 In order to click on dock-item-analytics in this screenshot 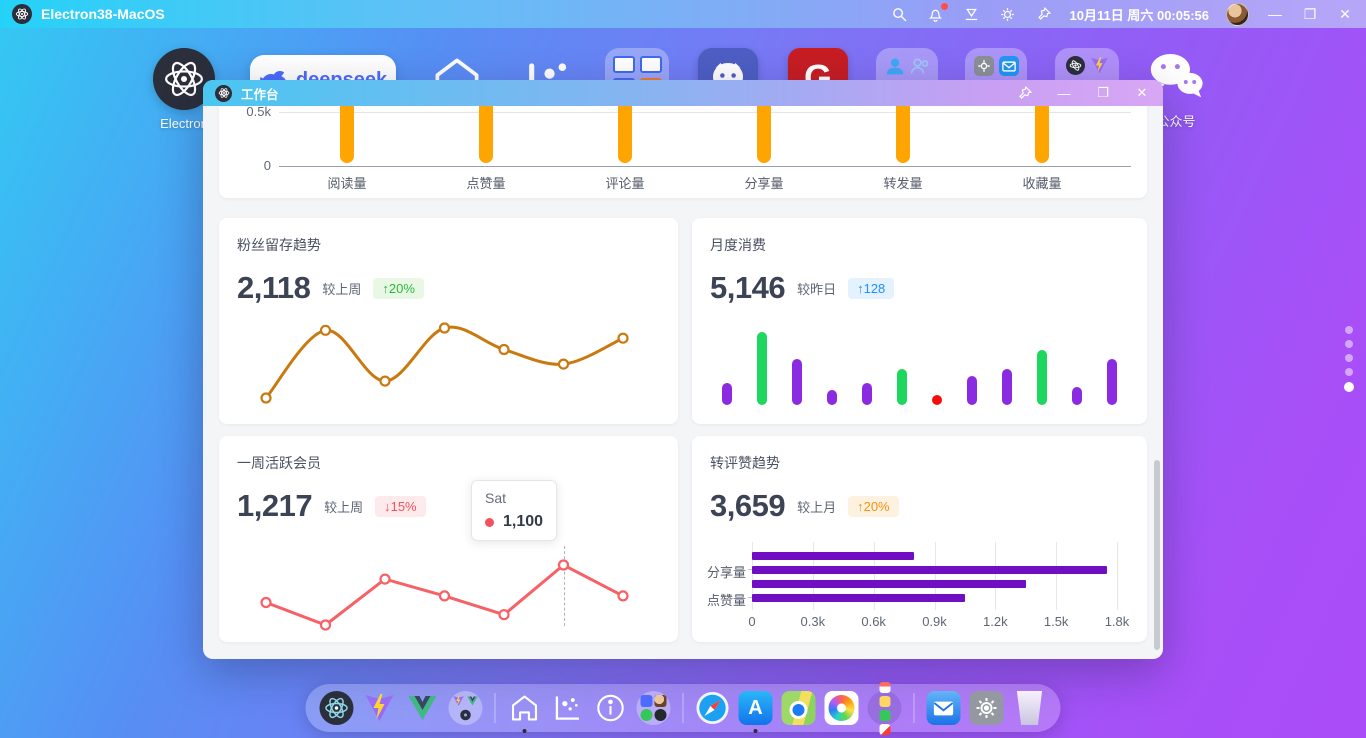, I will do `click(568, 708)`.